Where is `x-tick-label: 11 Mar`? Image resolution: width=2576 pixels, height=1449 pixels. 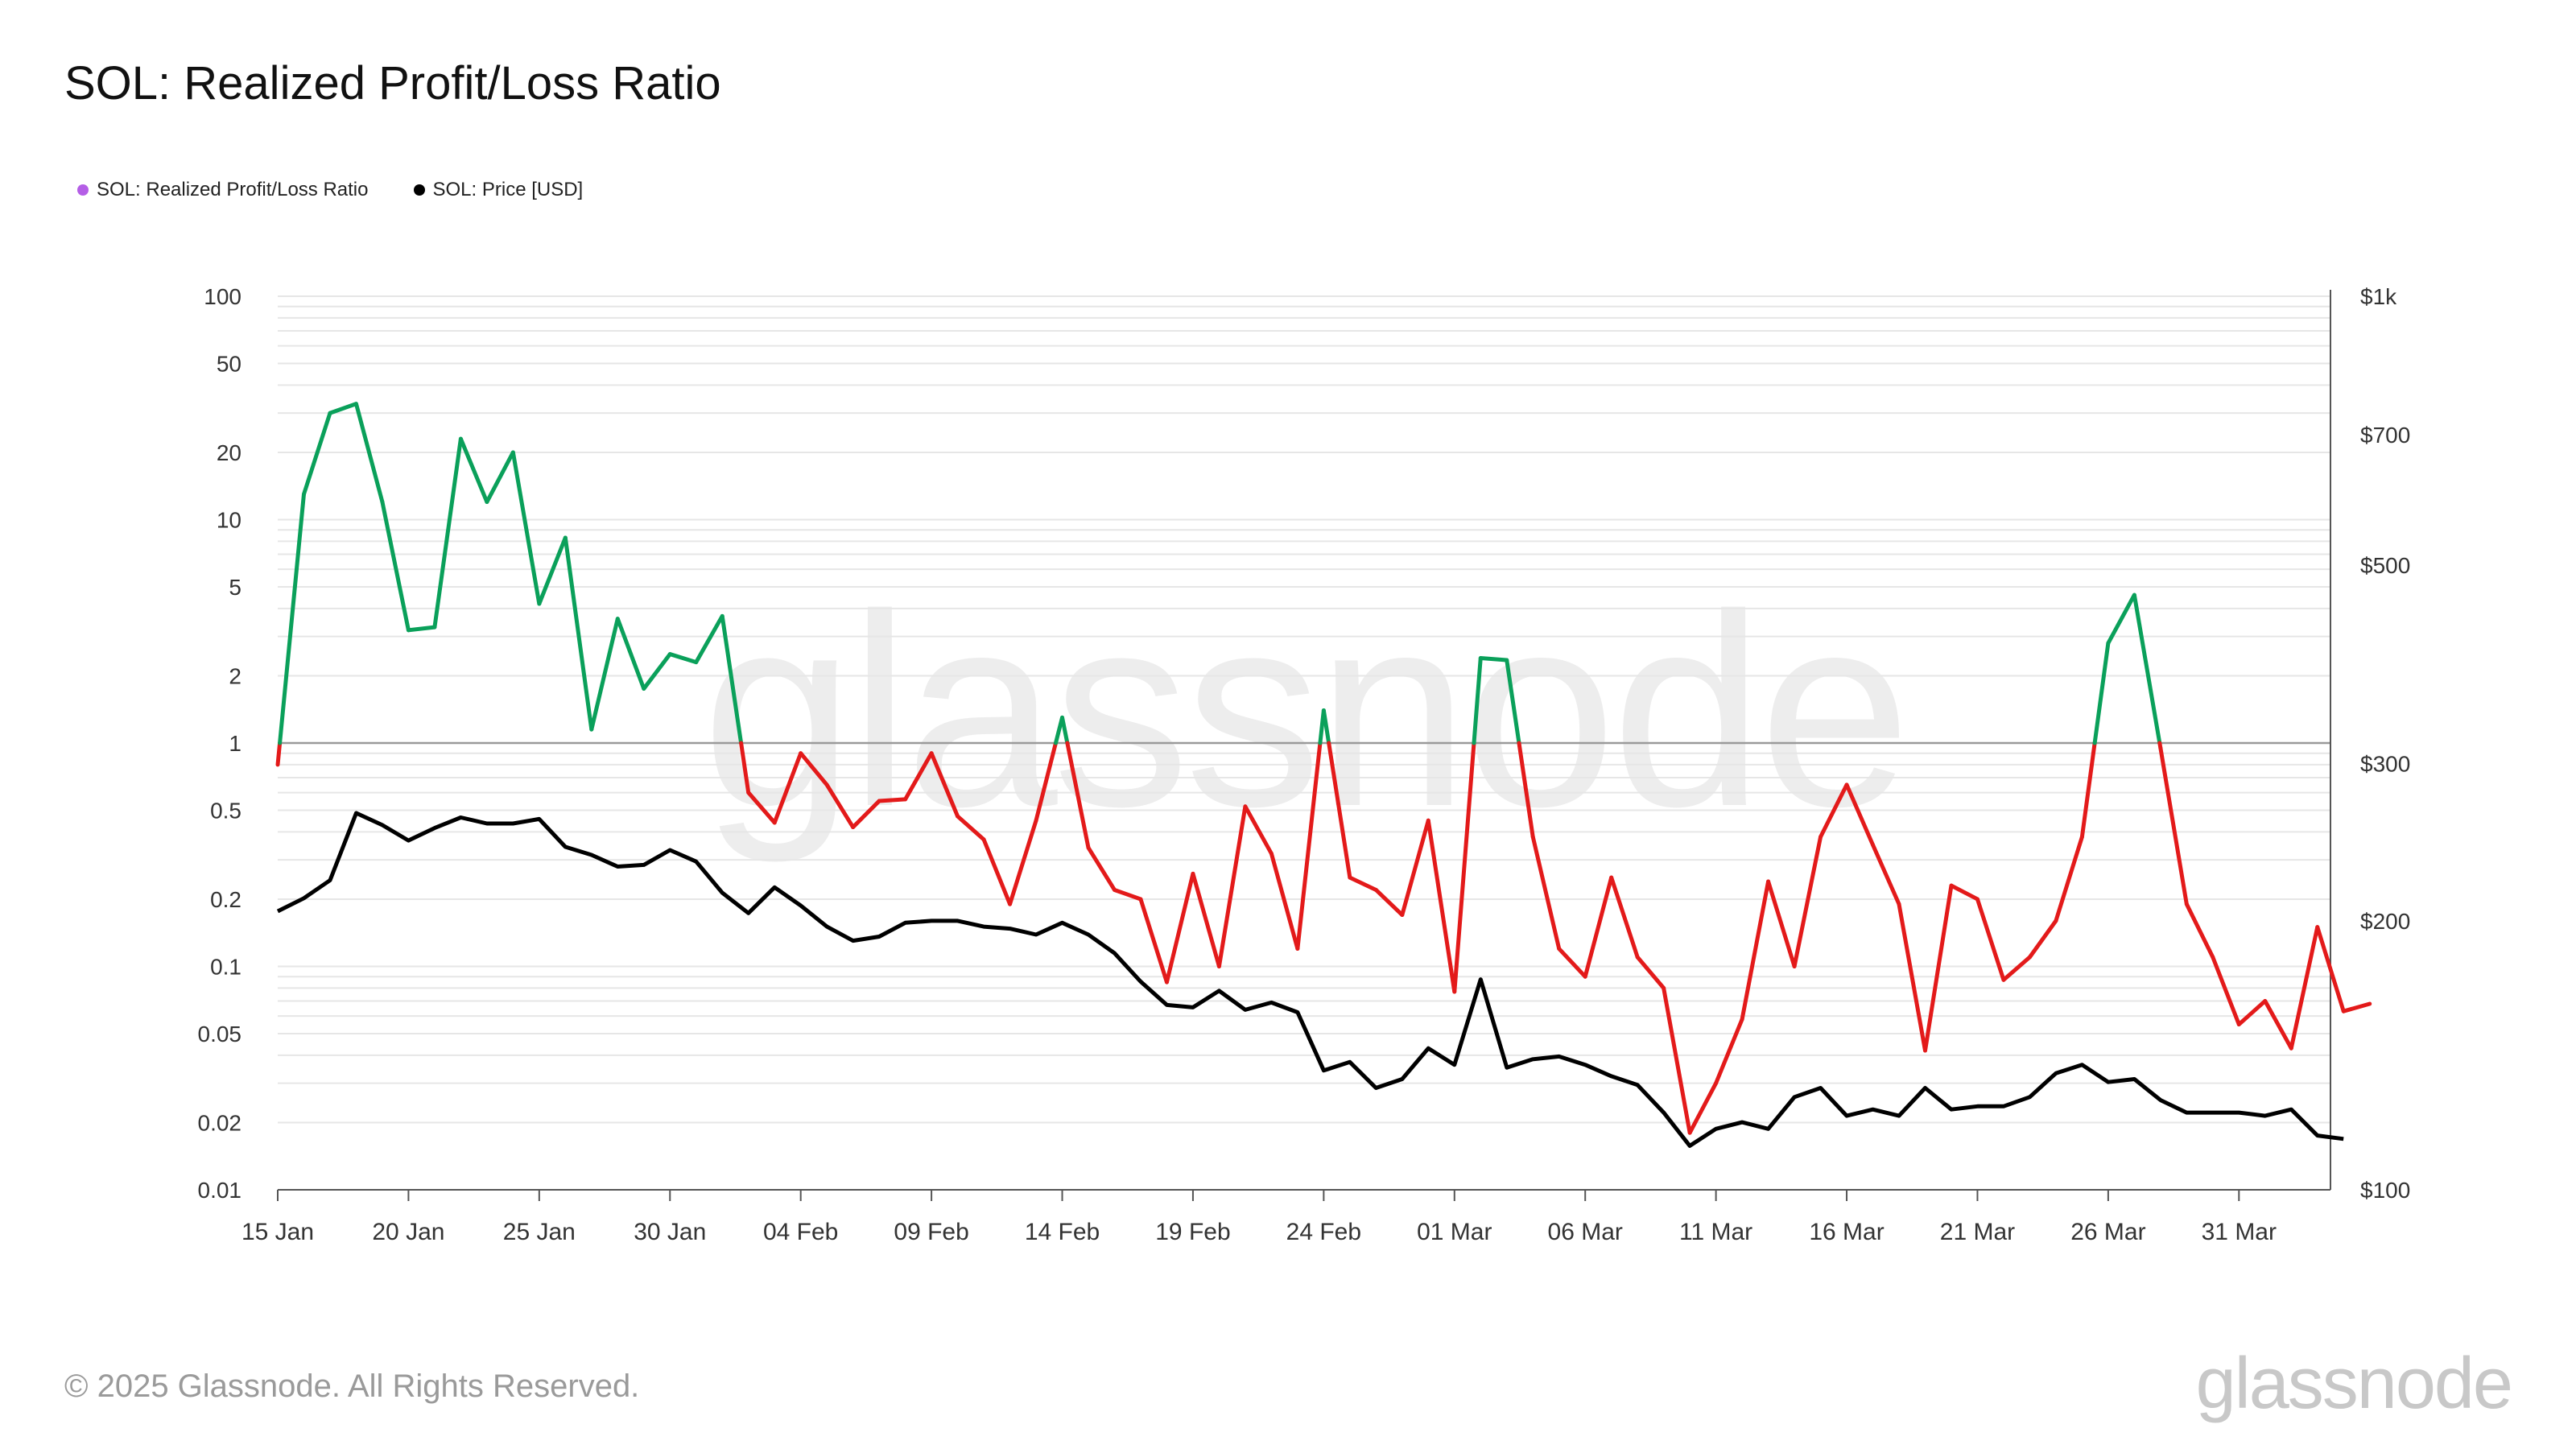
x-tick-label: 11 Mar is located at coordinates (1715, 1232).